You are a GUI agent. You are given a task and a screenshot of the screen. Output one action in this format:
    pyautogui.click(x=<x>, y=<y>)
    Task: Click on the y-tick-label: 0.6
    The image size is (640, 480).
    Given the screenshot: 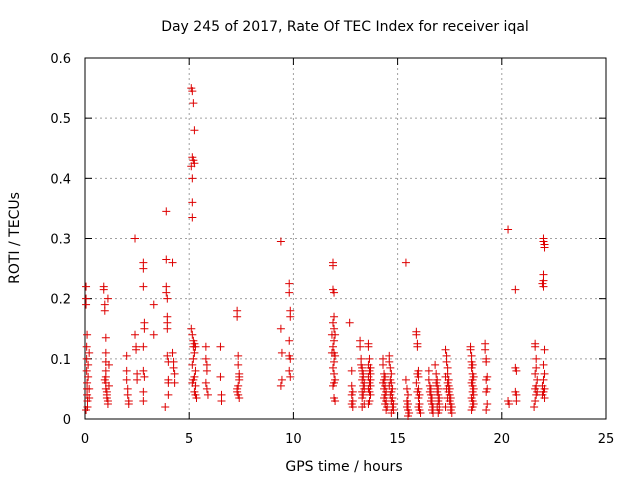 What is the action you would take?
    pyautogui.click(x=60, y=59)
    